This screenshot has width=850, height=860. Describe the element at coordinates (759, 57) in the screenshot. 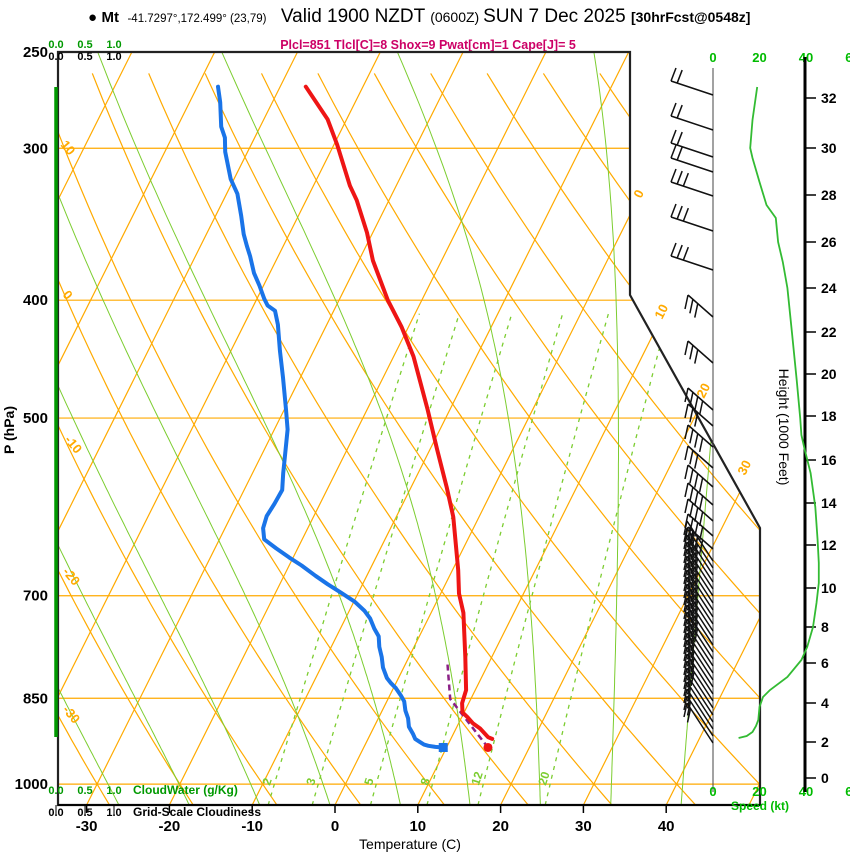

I see `speed-tick-label-top: 20` at that location.